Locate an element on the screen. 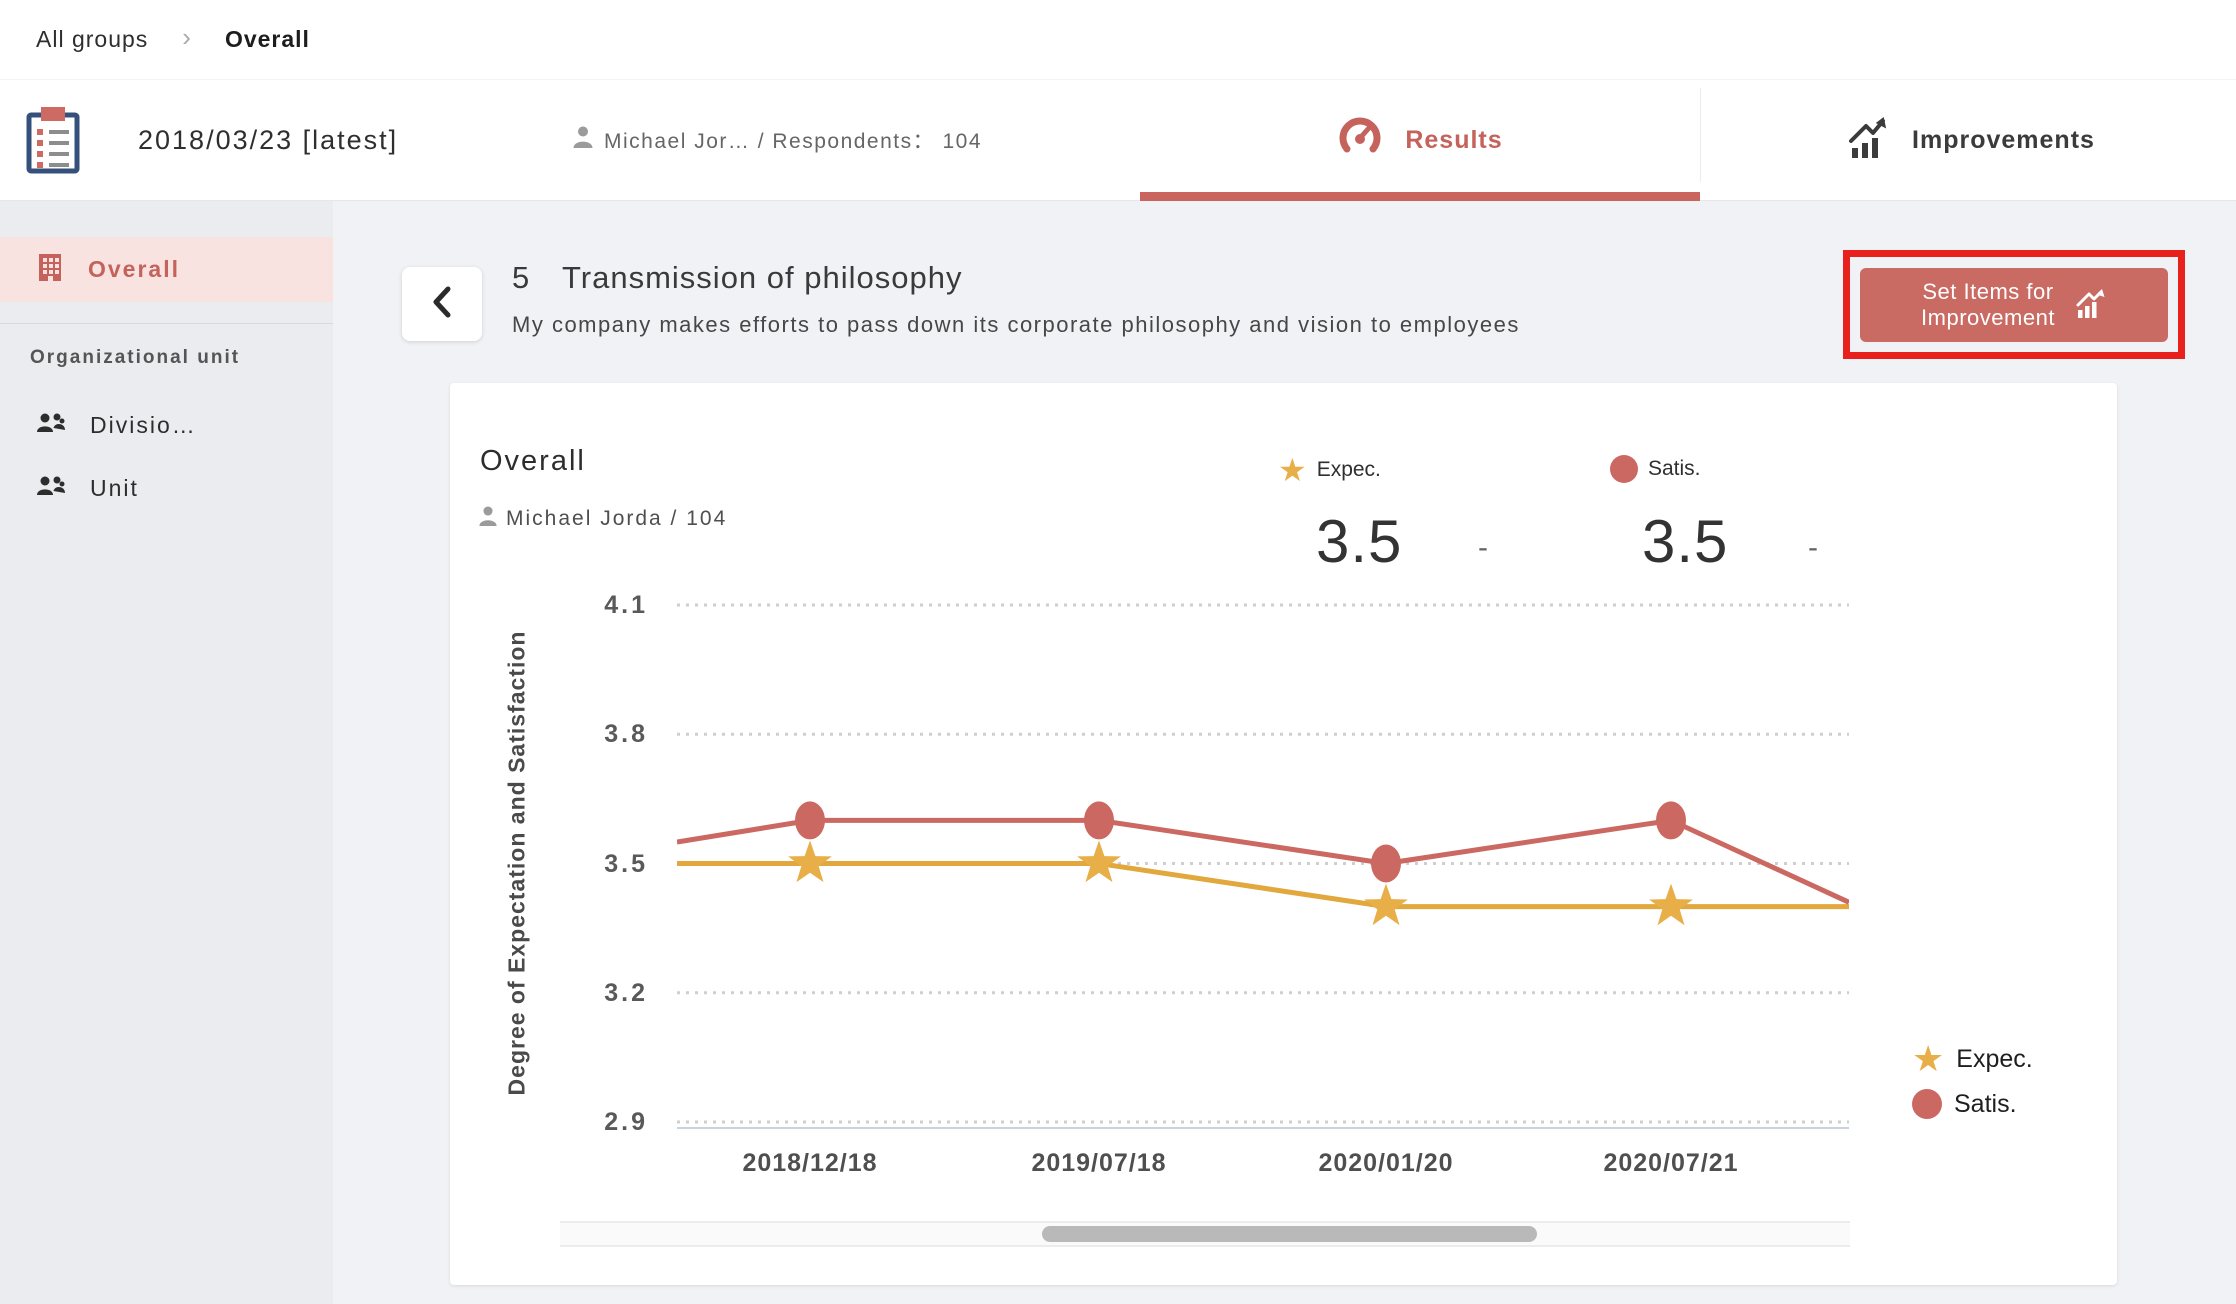 The width and height of the screenshot is (2236, 1304). tab-results: Results is located at coordinates (1420, 140).